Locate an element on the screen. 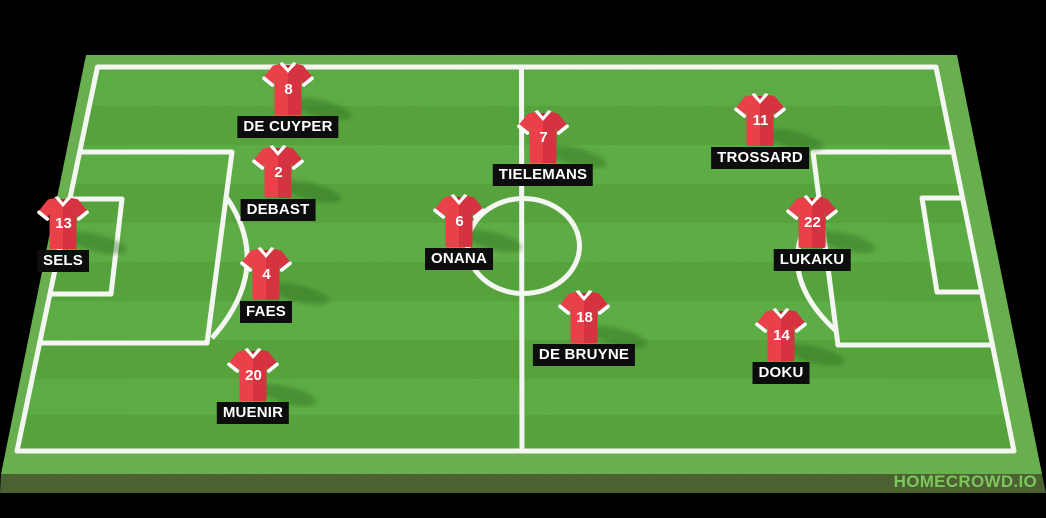 This screenshot has width=1046, height=518. jersey-number: 20 is located at coordinates (253, 375).